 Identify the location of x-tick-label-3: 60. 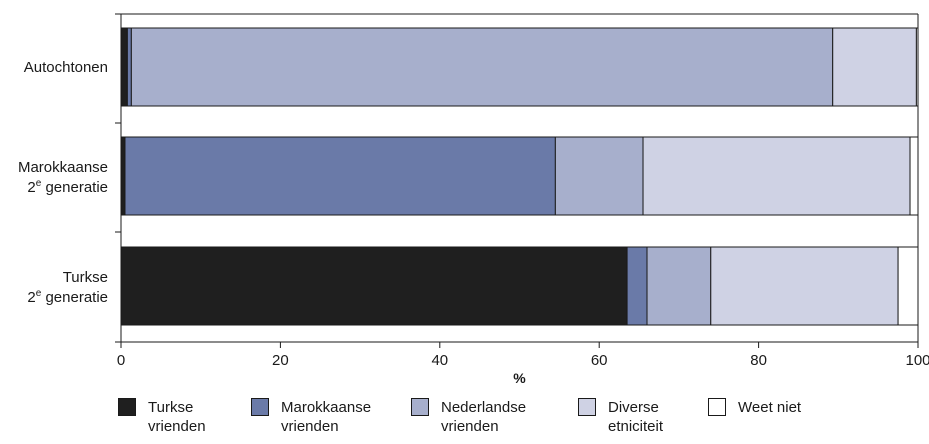
(599, 360).